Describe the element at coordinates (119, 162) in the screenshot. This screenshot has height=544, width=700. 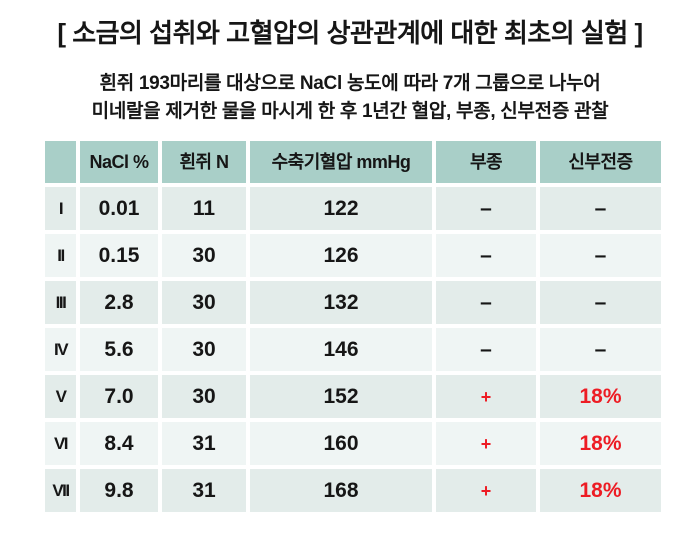
I see `column-header-nacl: NaCl %` at that location.